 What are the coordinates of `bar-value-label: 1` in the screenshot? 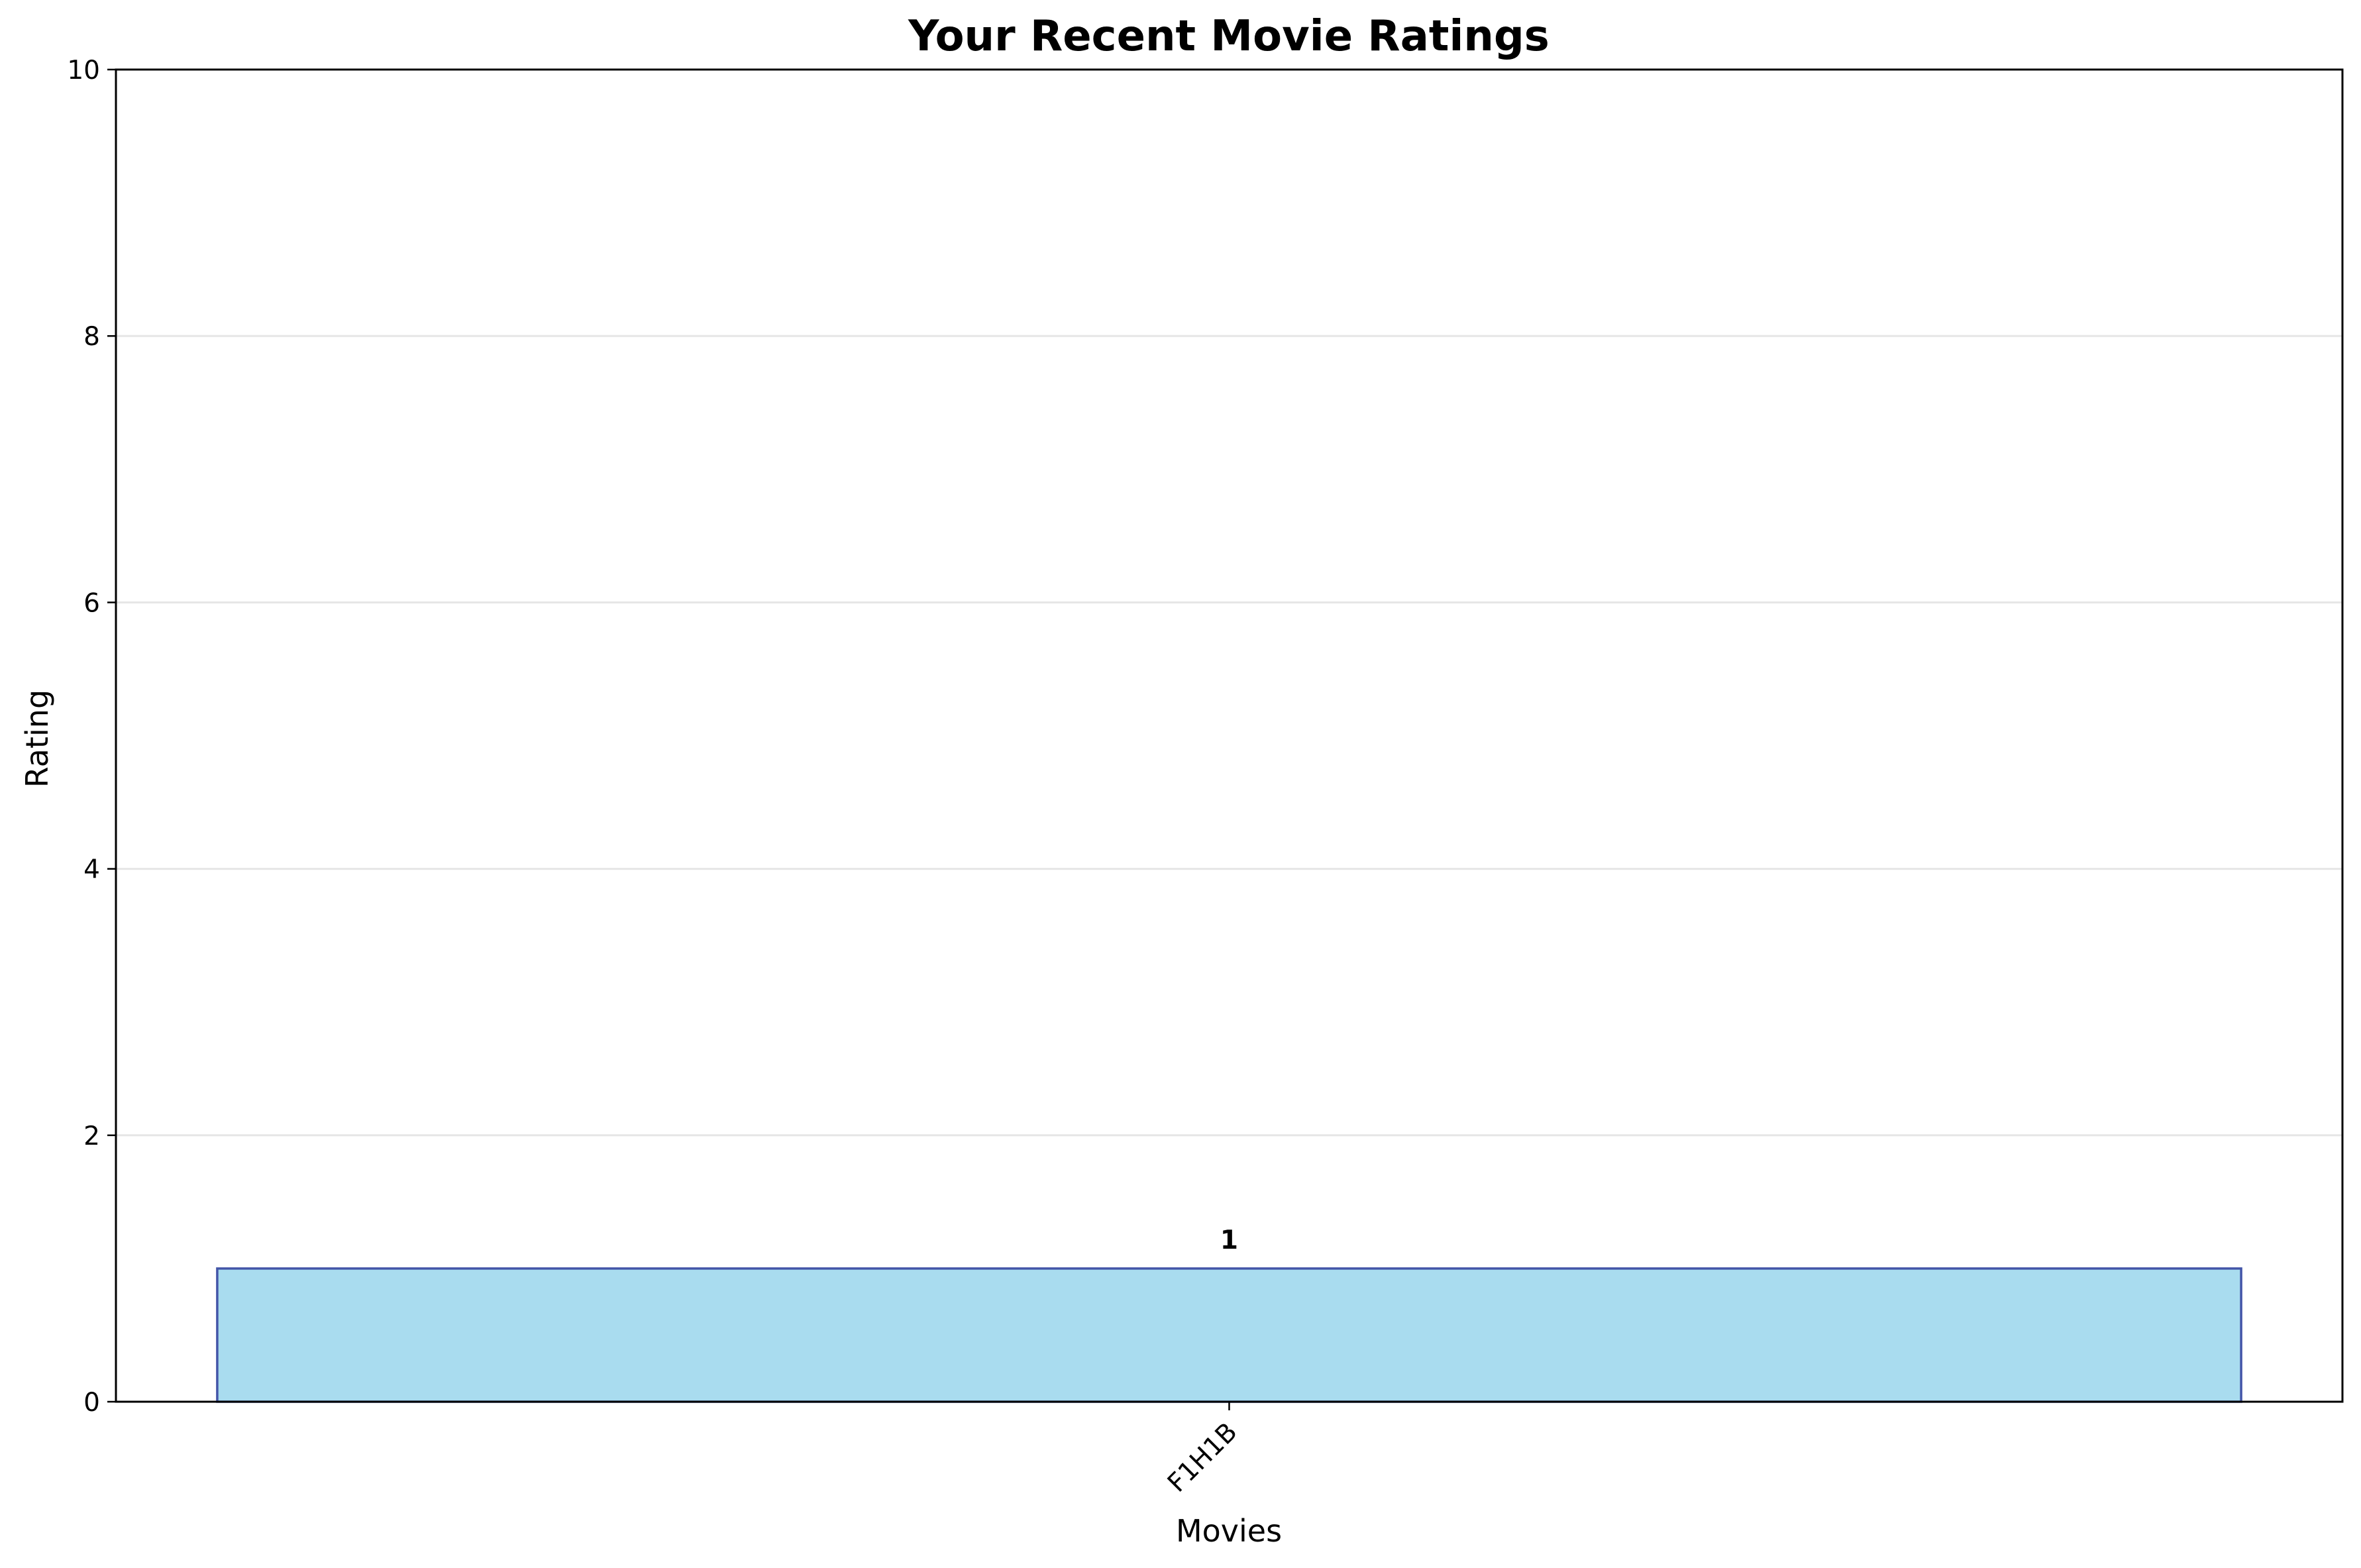 It's located at (1229, 1240).